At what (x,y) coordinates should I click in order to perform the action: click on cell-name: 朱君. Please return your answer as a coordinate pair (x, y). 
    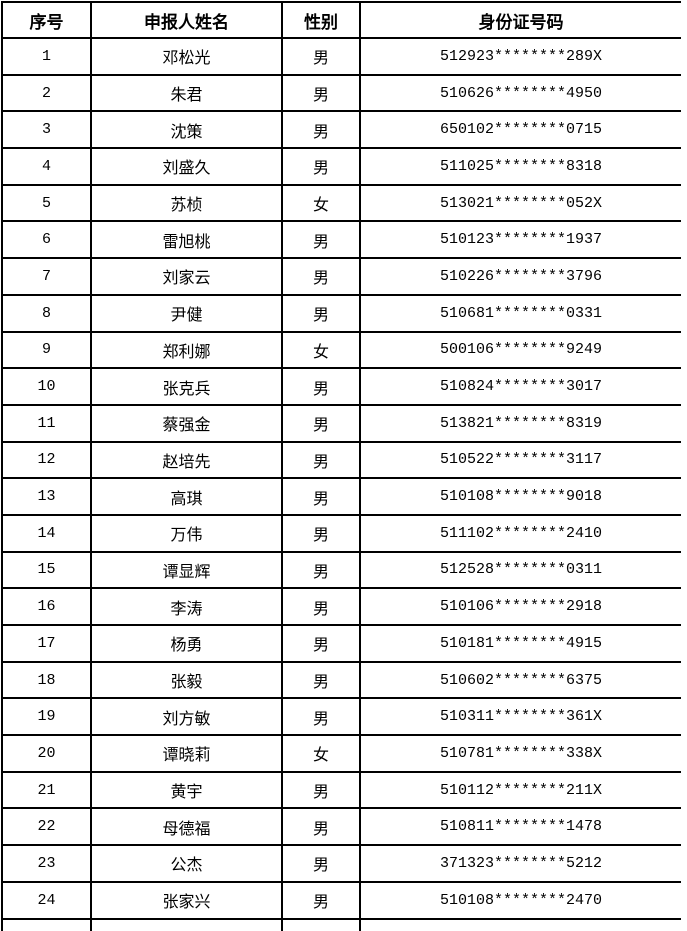
    Looking at the image, I should click on (186, 93).